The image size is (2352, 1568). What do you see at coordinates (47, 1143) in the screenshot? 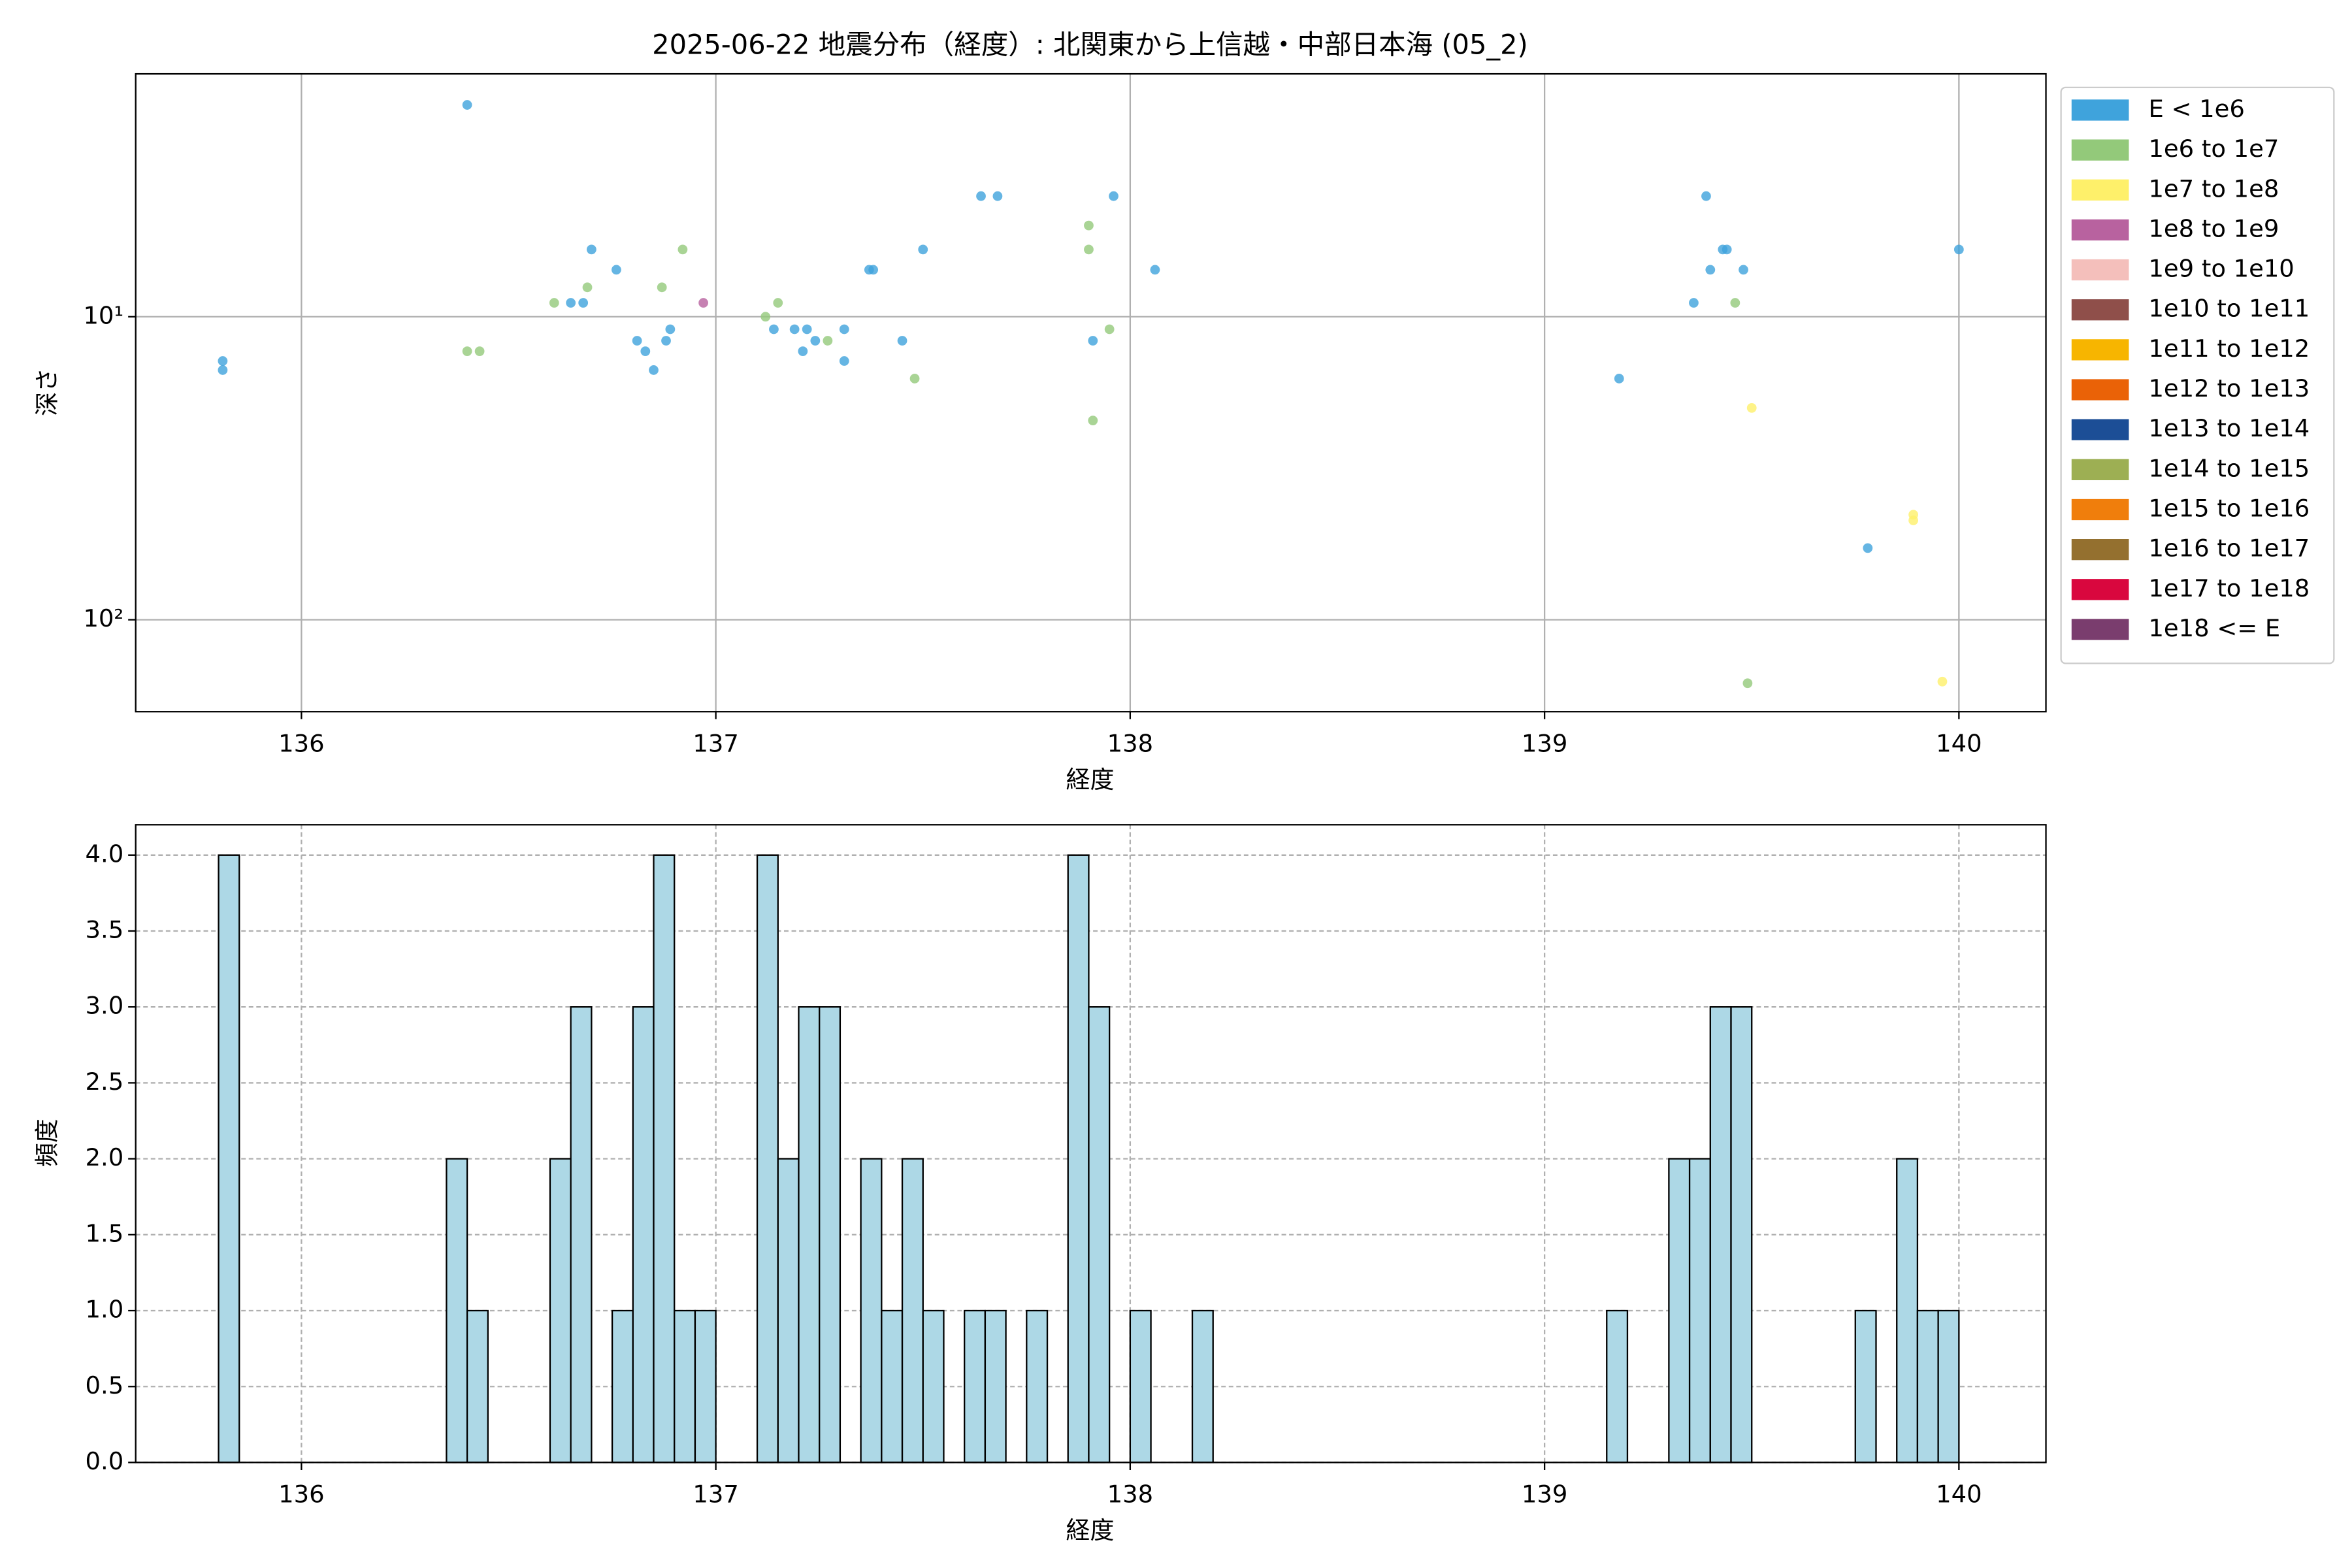
I see `y-axis-label: 頻度` at bounding box center [47, 1143].